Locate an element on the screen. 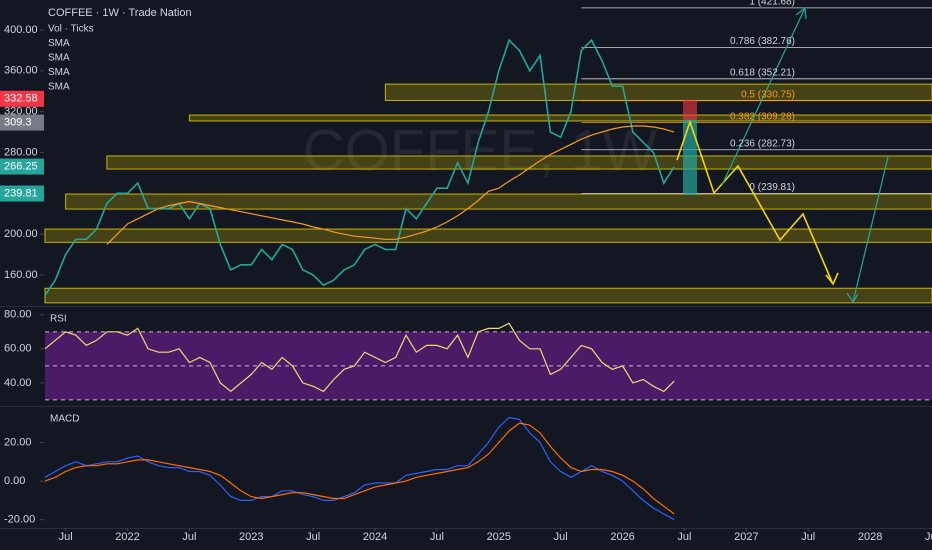  fib-label: 0.382 (309.28) is located at coordinates (762, 116).